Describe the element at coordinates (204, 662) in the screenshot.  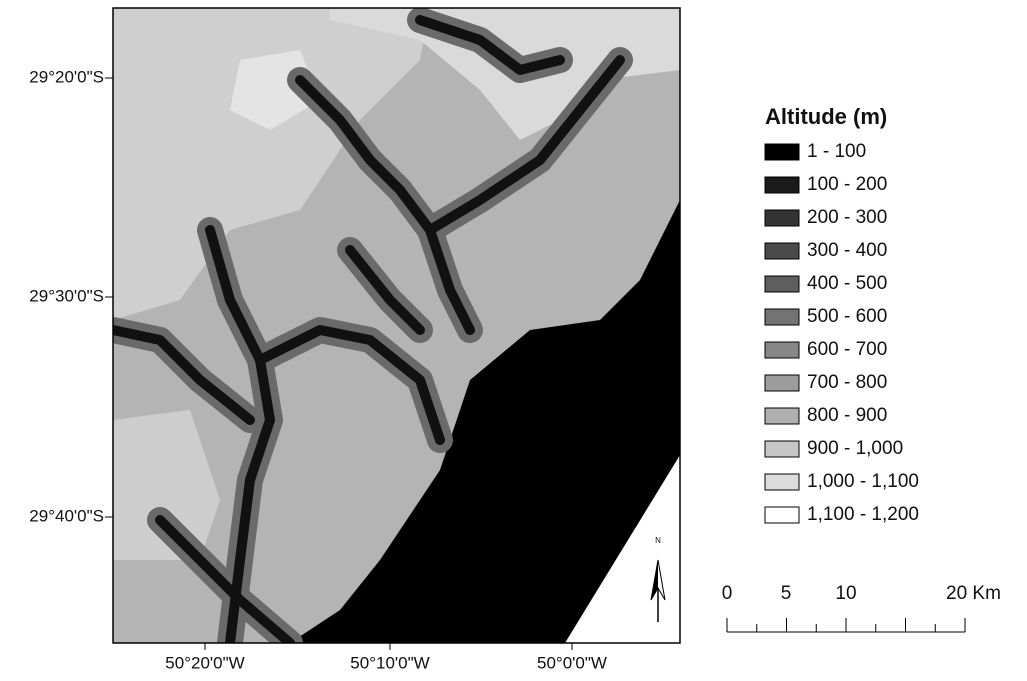
I see `longitude-label: 50°20'0"W` at that location.